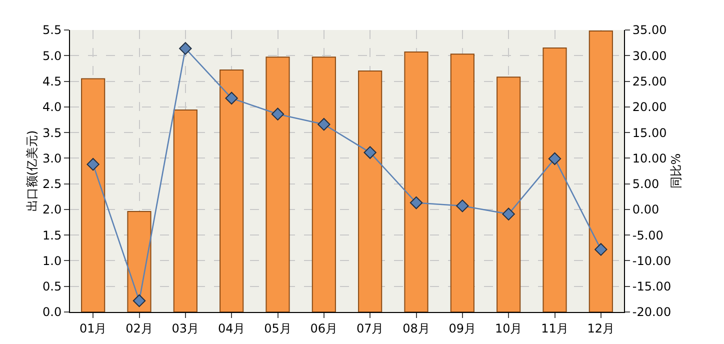 Image resolution: width=724 pixels, height=344 pixels. Describe the element at coordinates (52, 81) in the screenshot. I see `y-tick-label: 4.5` at that location.